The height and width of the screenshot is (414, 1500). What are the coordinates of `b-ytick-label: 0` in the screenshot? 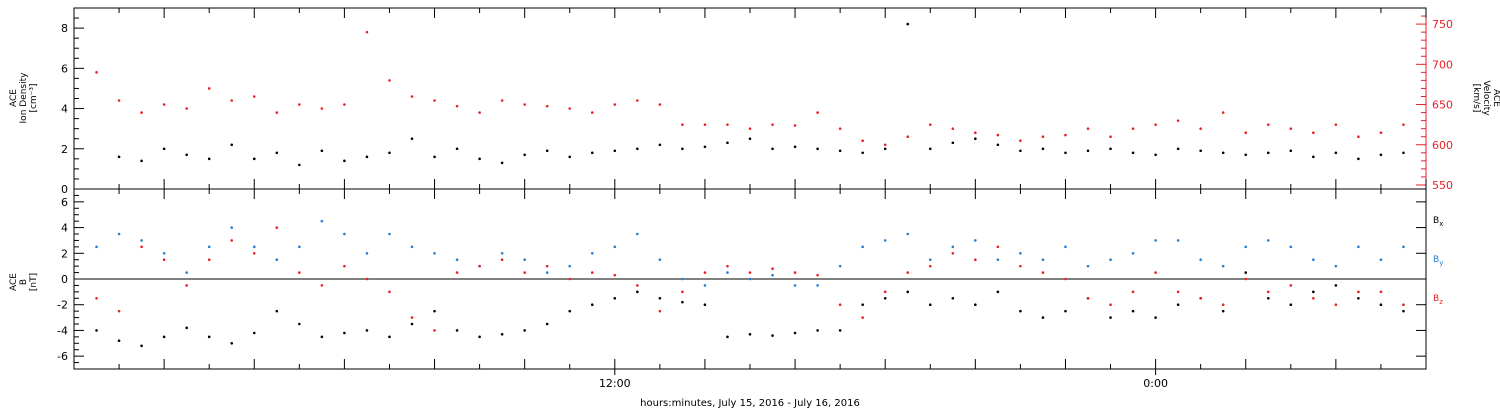 It's located at (64, 279).